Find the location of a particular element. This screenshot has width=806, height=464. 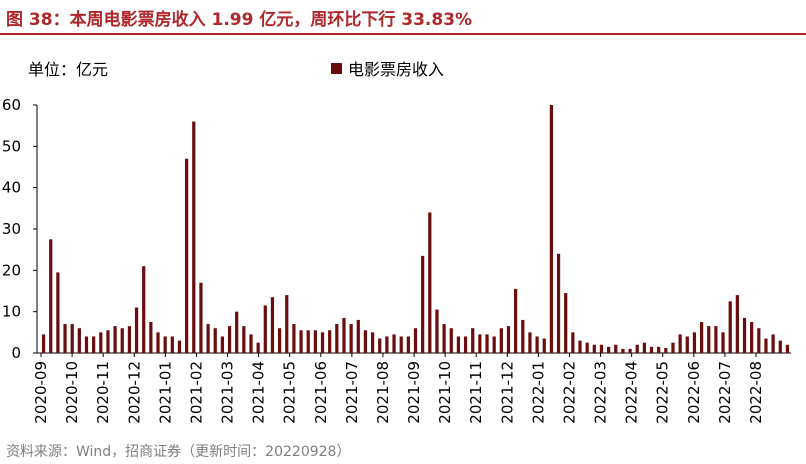

x-tick-label: 2021-11 is located at coordinates (476, 392).